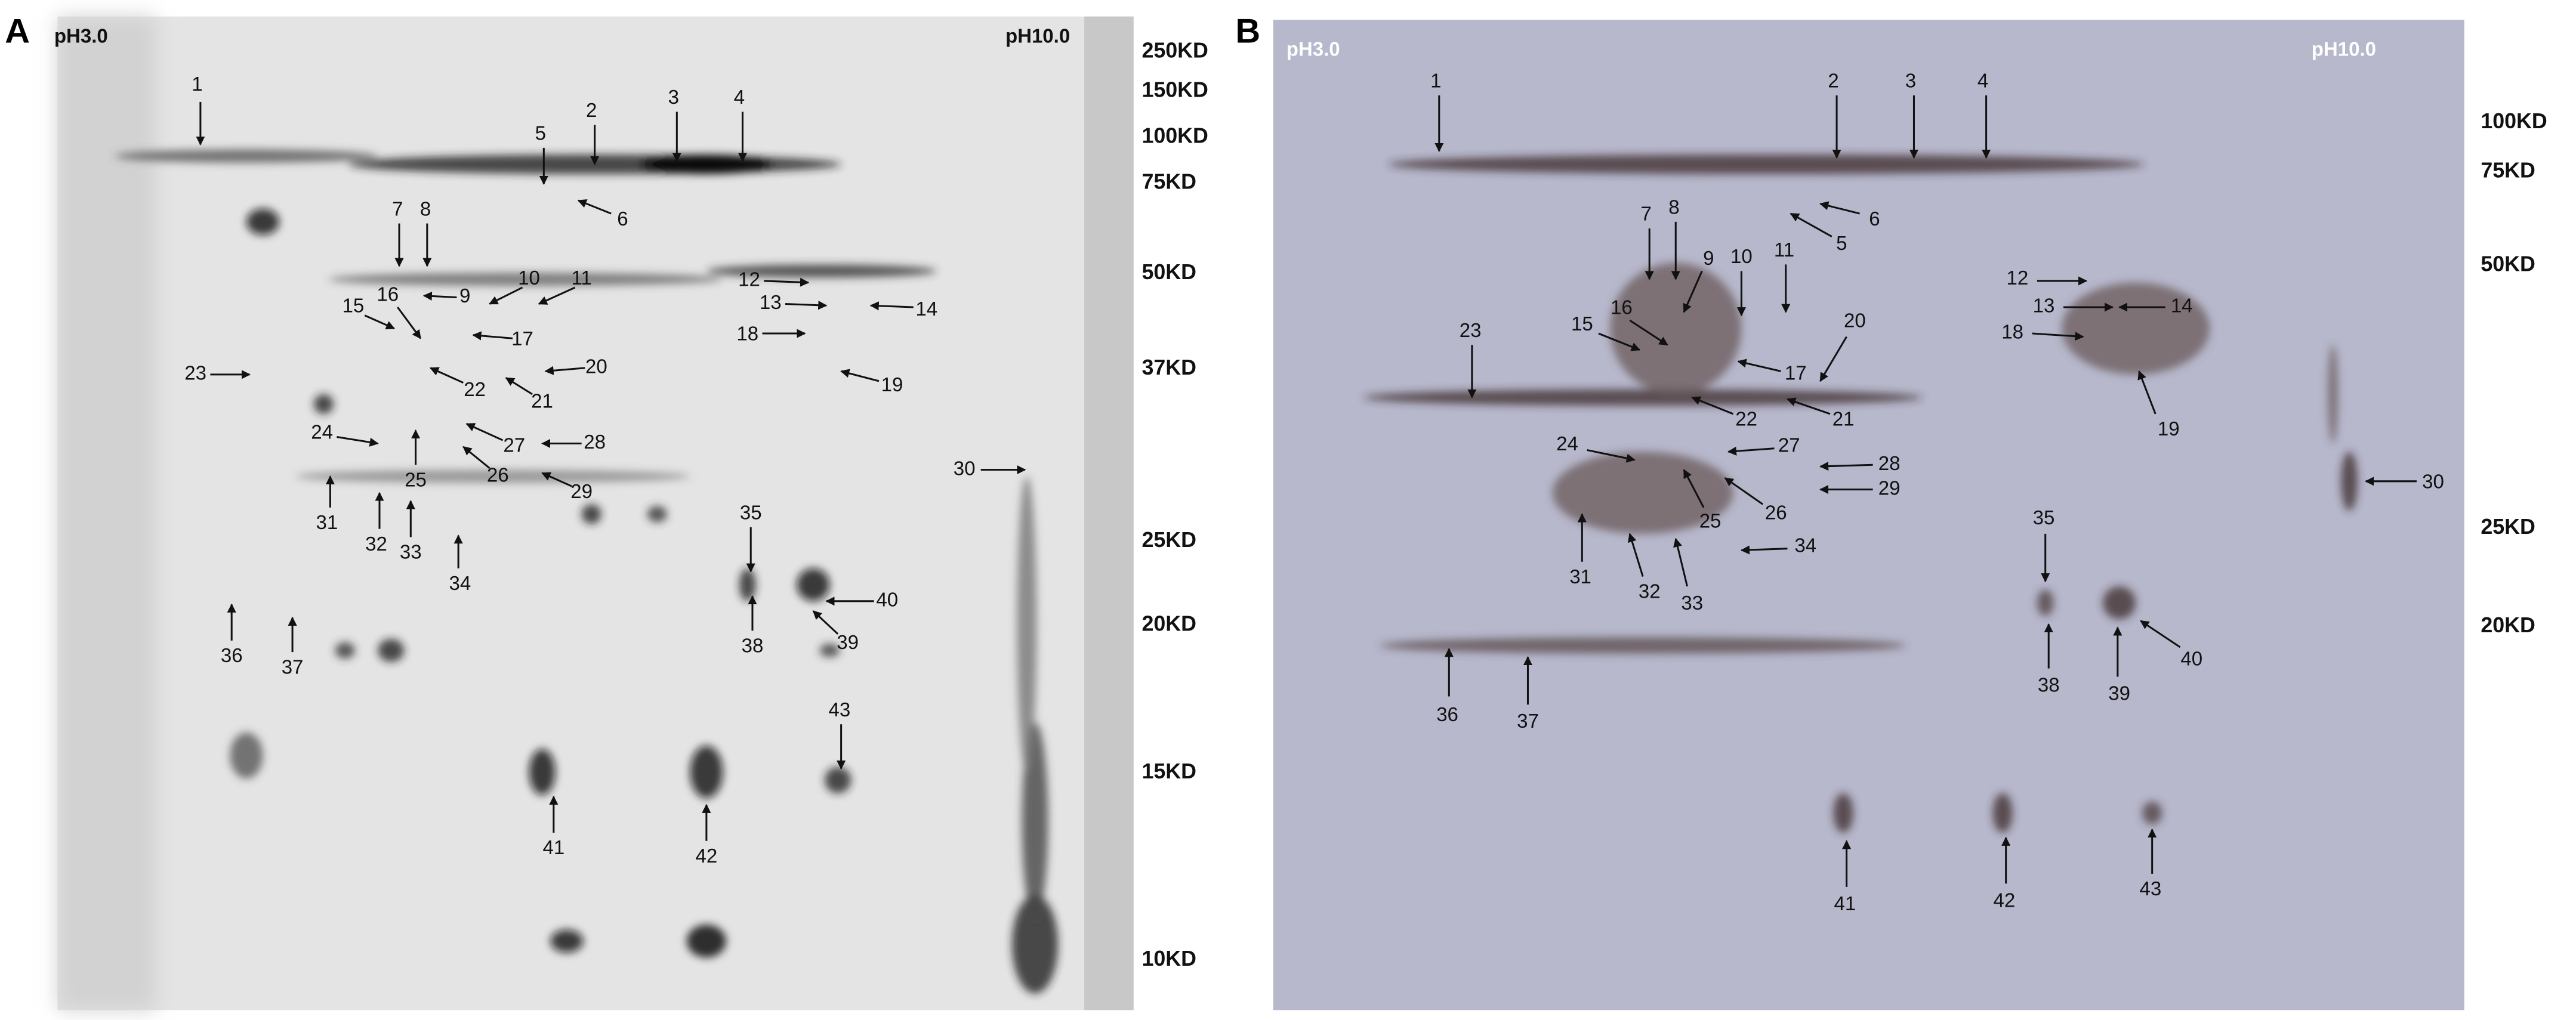 Image resolution: width=2576 pixels, height=1020 pixels. What do you see at coordinates (1248, 32) in the screenshot?
I see `panel-label: B` at bounding box center [1248, 32].